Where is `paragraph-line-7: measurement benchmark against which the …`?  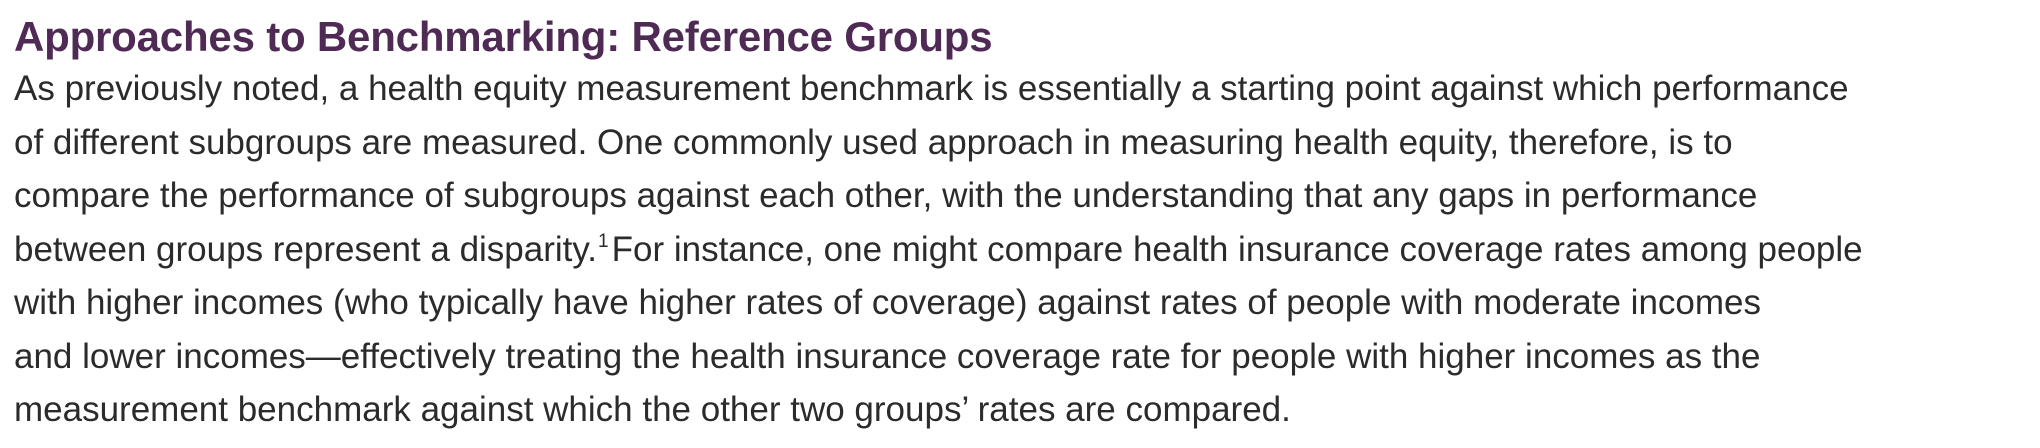
paragraph-line-7: measurement benchmark against which the … is located at coordinates (652, 409).